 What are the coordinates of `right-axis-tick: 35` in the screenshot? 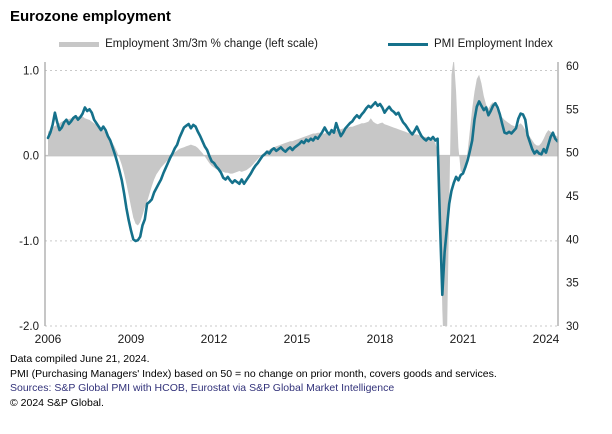 It's located at (572, 284).